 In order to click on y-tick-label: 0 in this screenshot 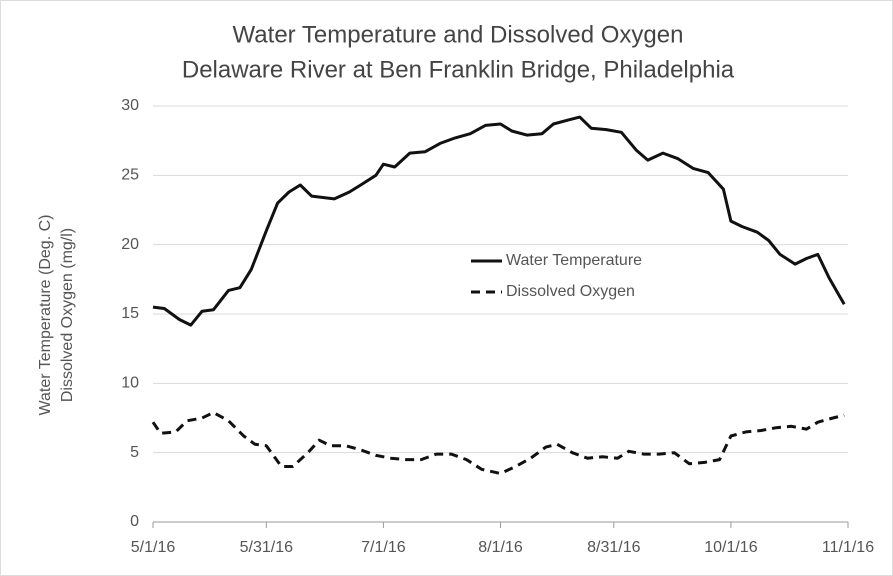, I will do `click(134, 521)`.